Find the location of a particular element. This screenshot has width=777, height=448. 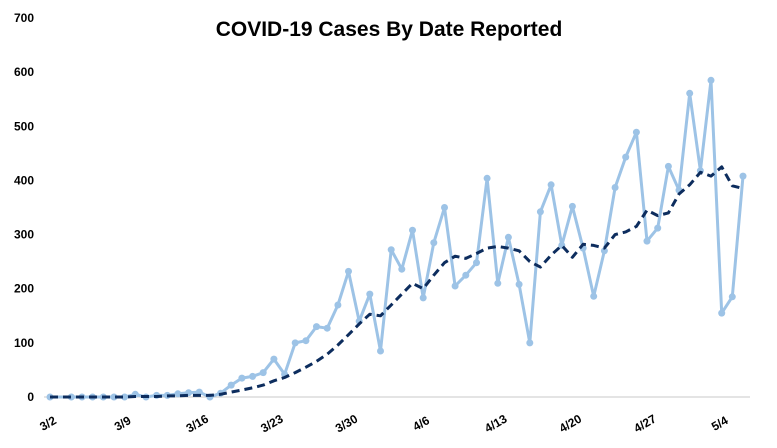

x-tick-label: 3/30 is located at coordinates (347, 423).